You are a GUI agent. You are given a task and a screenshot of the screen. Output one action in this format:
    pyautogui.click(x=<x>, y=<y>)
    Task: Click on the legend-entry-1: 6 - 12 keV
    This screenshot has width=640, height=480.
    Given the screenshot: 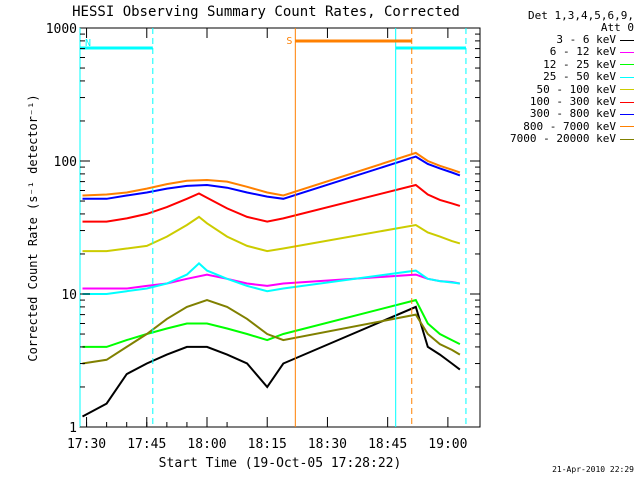 What is the action you would take?
    pyautogui.click(x=552, y=52)
    